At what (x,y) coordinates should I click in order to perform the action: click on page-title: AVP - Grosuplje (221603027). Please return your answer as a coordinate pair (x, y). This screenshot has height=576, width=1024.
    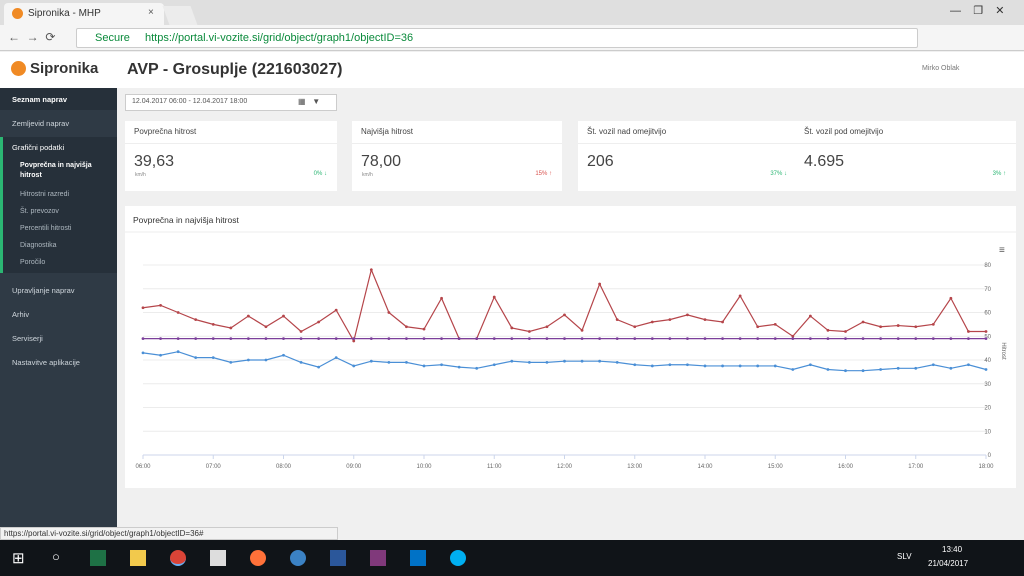
    Looking at the image, I should click on (235, 69).